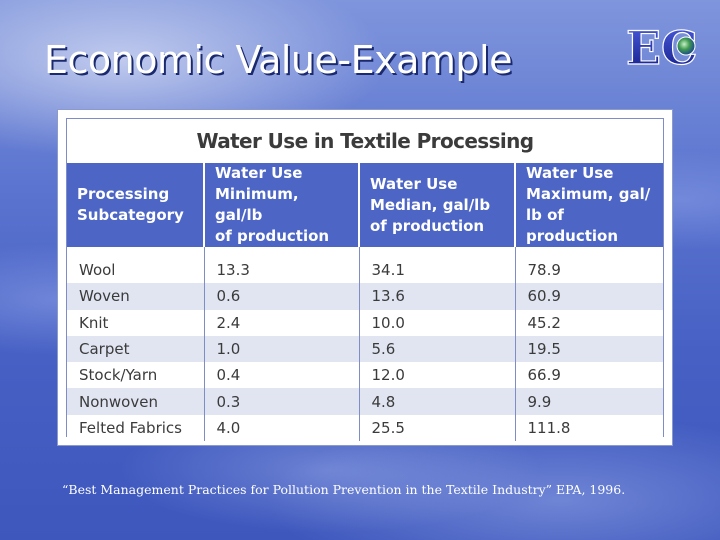 The height and width of the screenshot is (540, 720). Describe the element at coordinates (365, 252) in the screenshot. I see `table-spacer-row` at that location.